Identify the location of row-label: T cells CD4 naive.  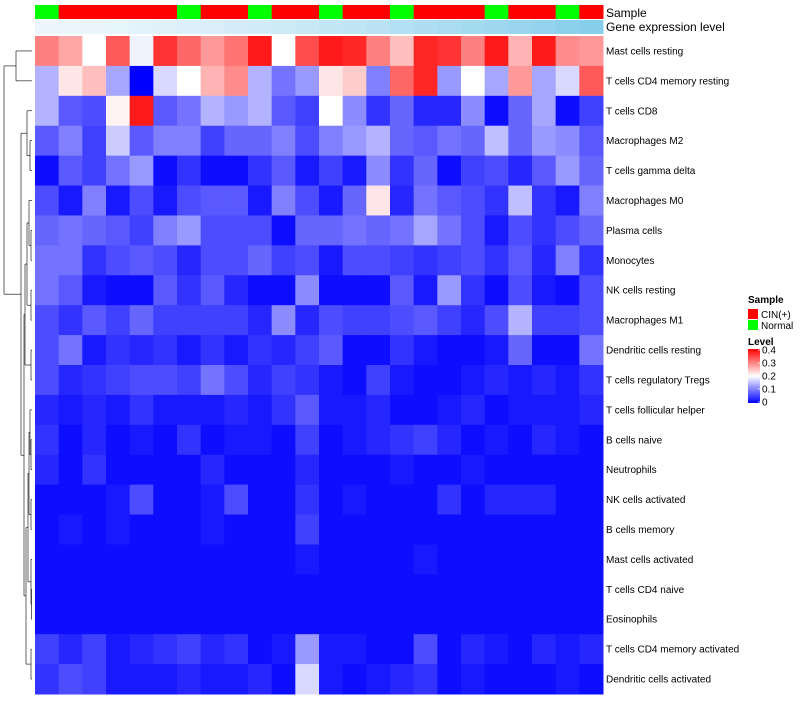
(645, 590).